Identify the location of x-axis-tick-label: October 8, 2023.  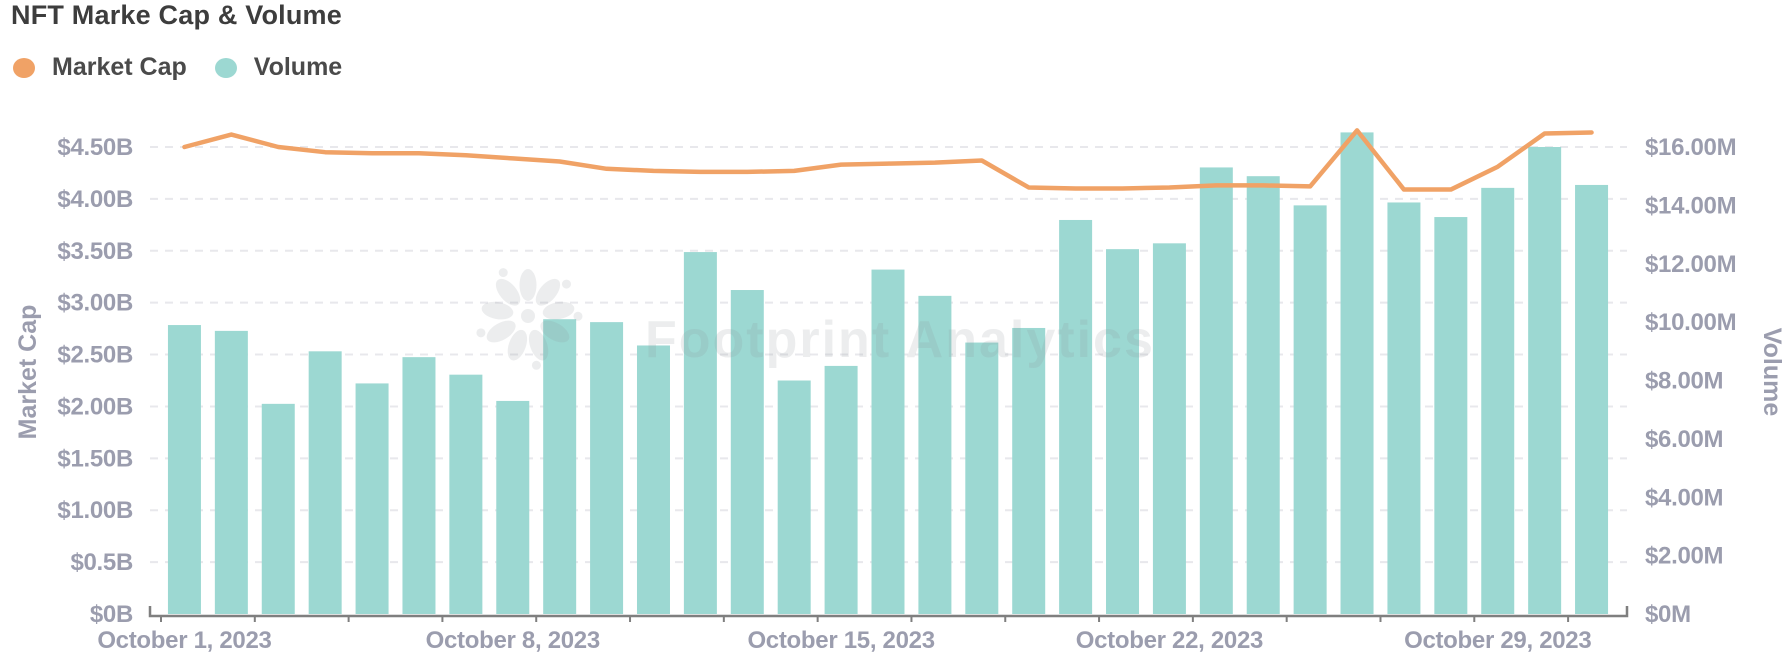
(513, 640).